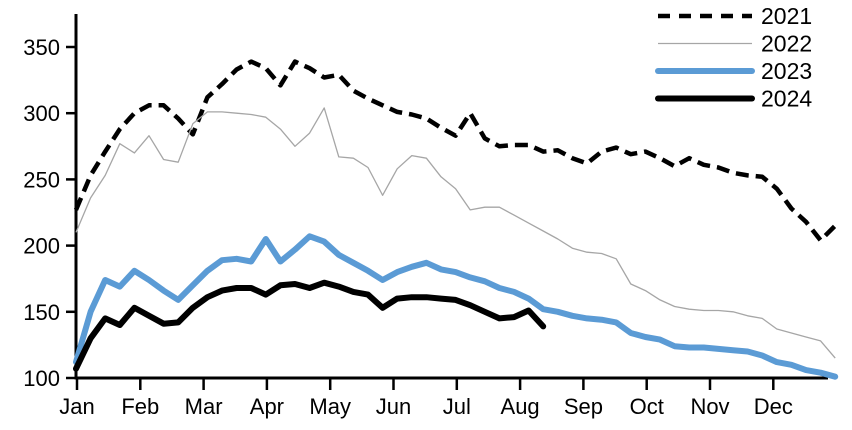 Image resolution: width=852 pixels, height=430 pixels. Describe the element at coordinates (520, 406) in the screenshot. I see `x-tick-label: Aug` at that location.